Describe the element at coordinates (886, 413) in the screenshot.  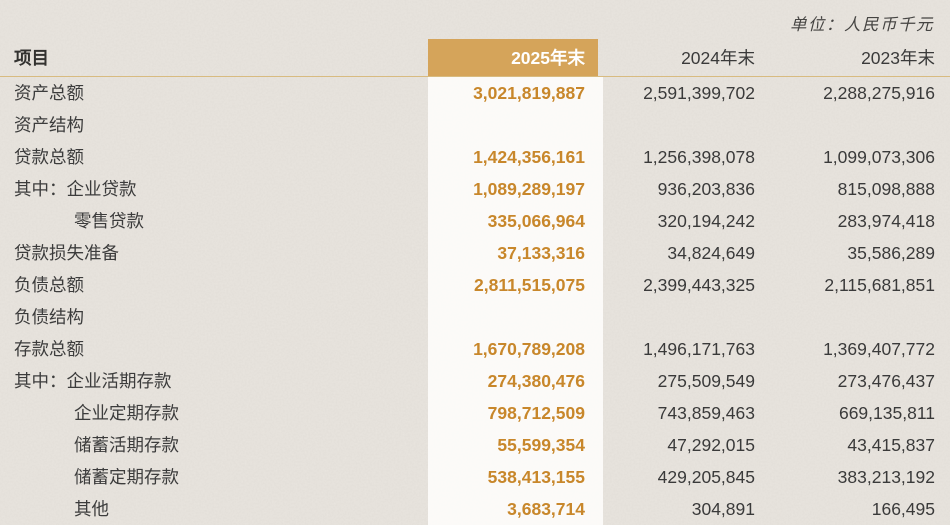
I see `cell-2023: 669,135,811` at that location.